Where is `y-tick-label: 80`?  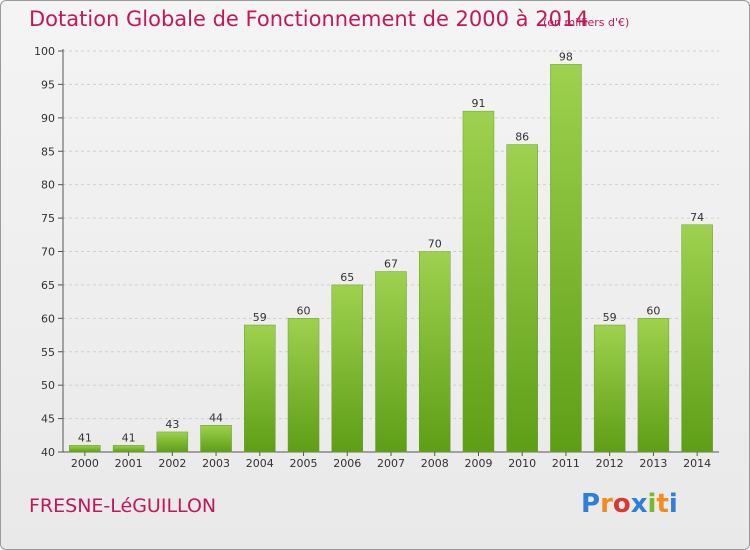 y-tick-label: 80 is located at coordinates (48, 185).